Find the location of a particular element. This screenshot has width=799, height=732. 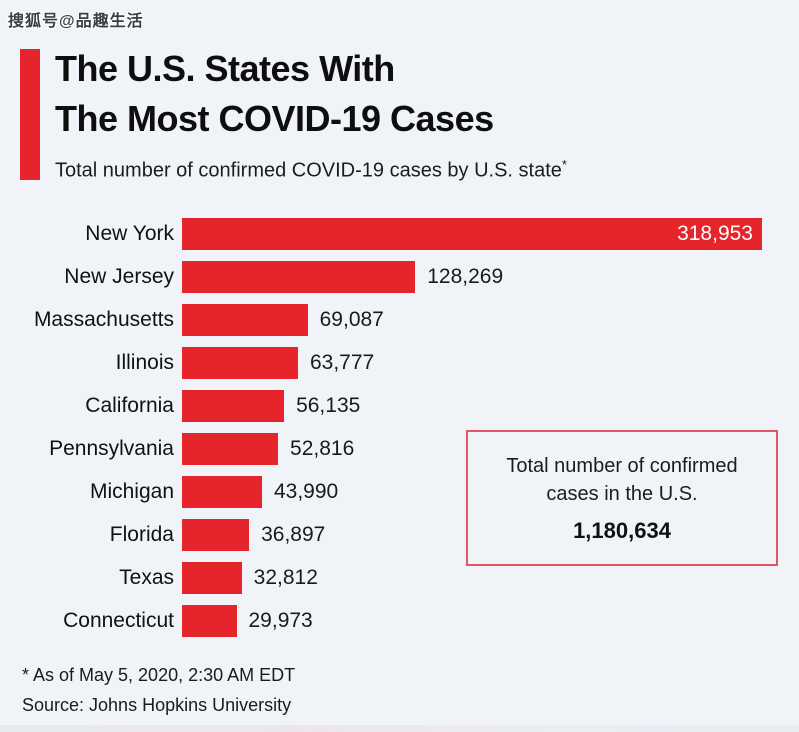

us-total-text-line-2: cases in the U.S. is located at coordinates (622, 494).